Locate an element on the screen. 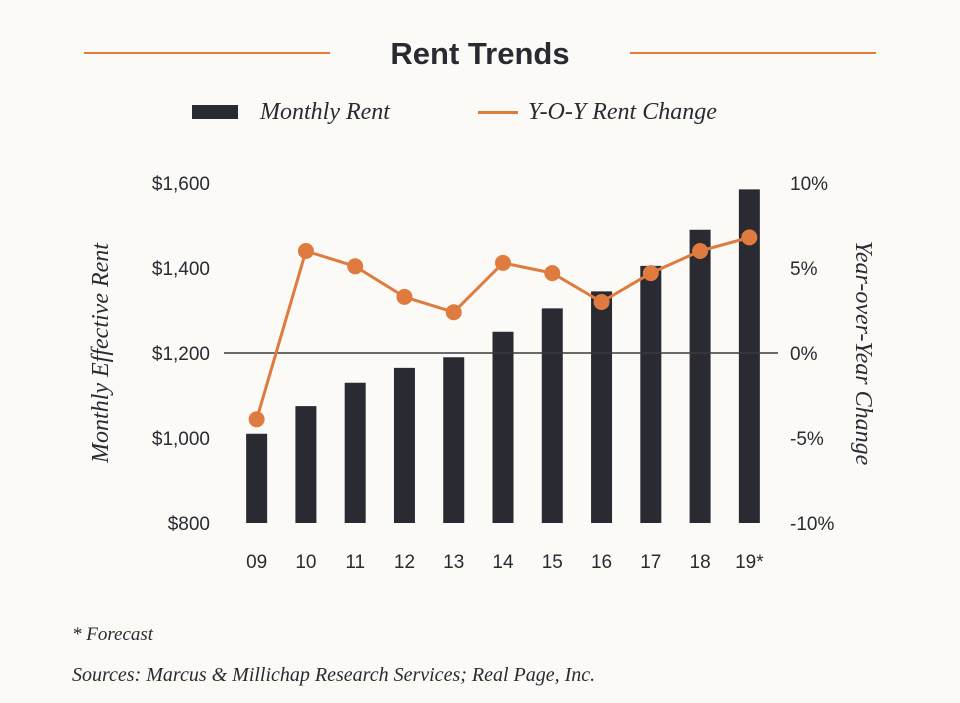 Image resolution: width=960 pixels, height=703 pixels. chart-title: Rent Trends is located at coordinates (480, 53).